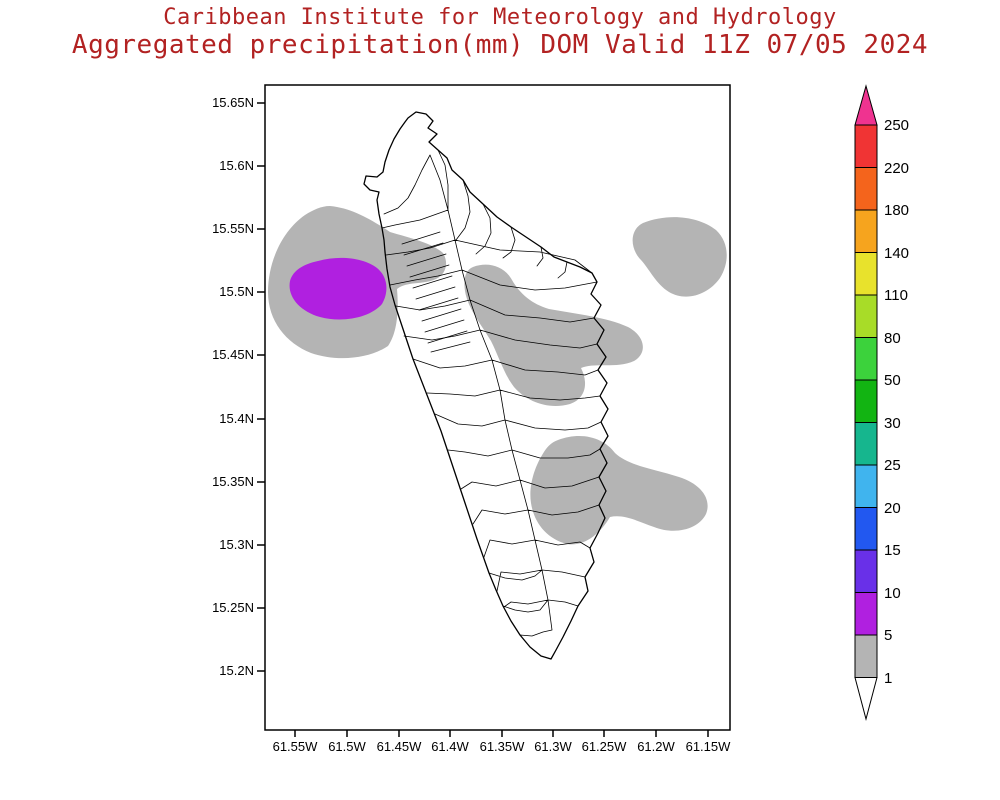  Describe the element at coordinates (679, 257) in the screenshot. I see `precip-region-1-5-northeast` at that location.